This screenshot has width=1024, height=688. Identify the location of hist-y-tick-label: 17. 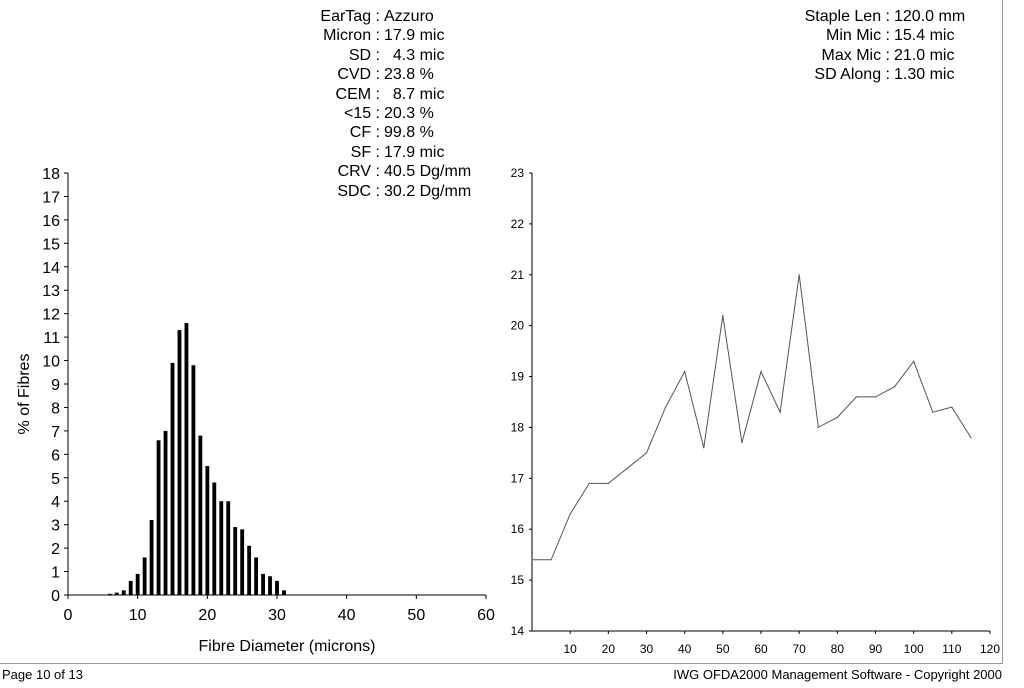
(51, 197).